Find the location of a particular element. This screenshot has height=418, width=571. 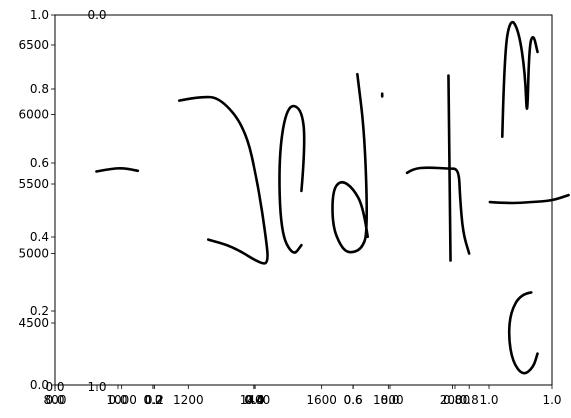

sub-axes-5-x-tick-label: 0.0 is located at coordinates (389, 400).